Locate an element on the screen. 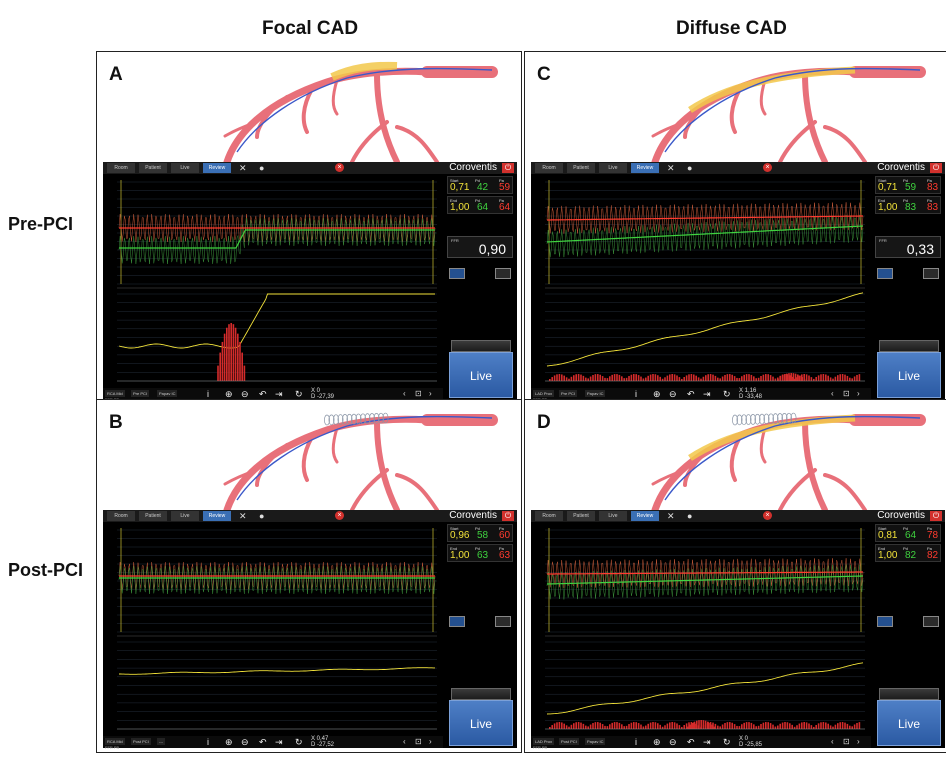  drug-select: --- is located at coordinates (161, 741).